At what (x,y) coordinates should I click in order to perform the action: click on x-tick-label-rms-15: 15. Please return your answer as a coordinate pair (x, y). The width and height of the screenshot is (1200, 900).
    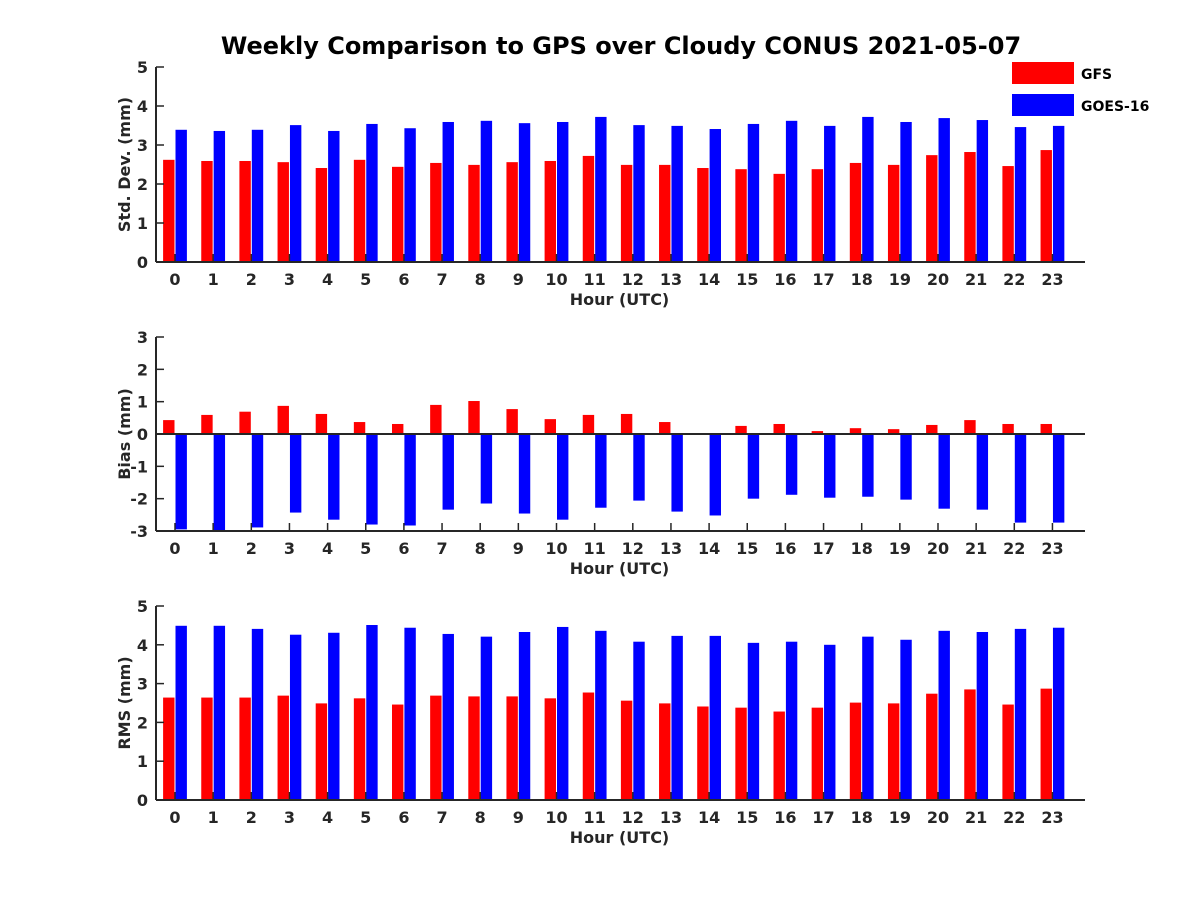
    Looking at the image, I should click on (747, 817).